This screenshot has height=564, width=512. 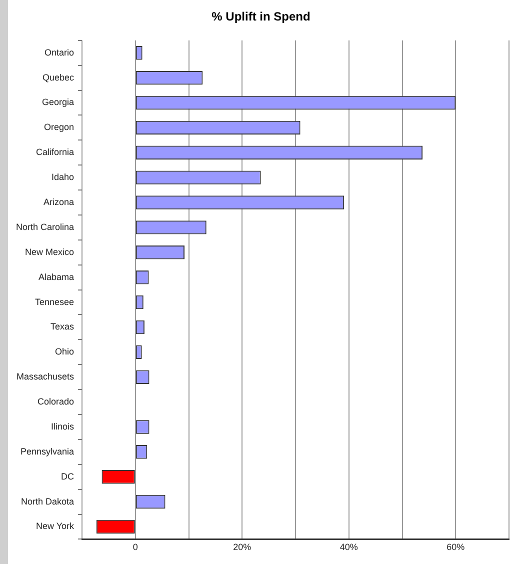 I want to click on y-tick-label: Ohio, so click(x=64, y=351).